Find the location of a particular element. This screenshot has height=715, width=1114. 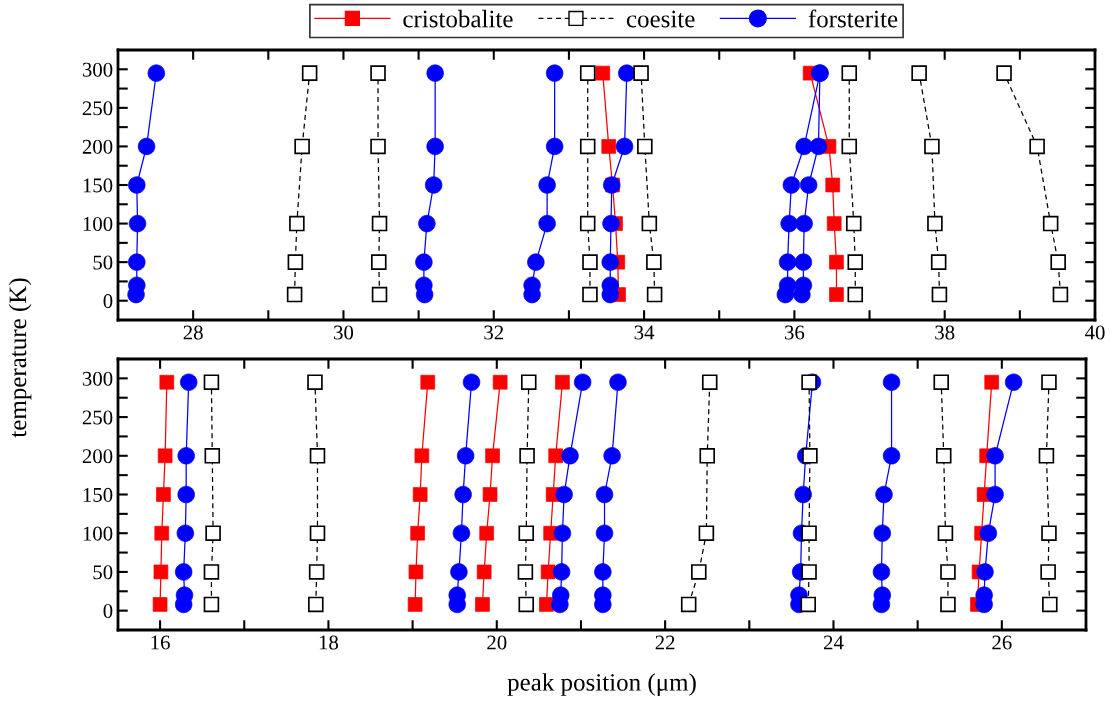

x-tick-label: 40 is located at coordinates (1094, 332).